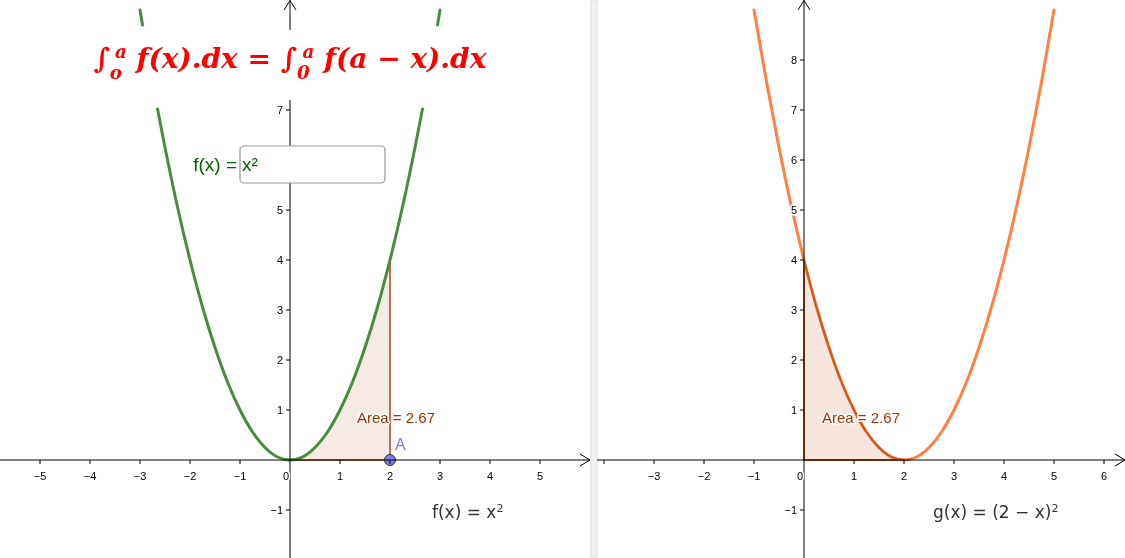  I want to click on annotation: f(x) =, so click(215, 165).